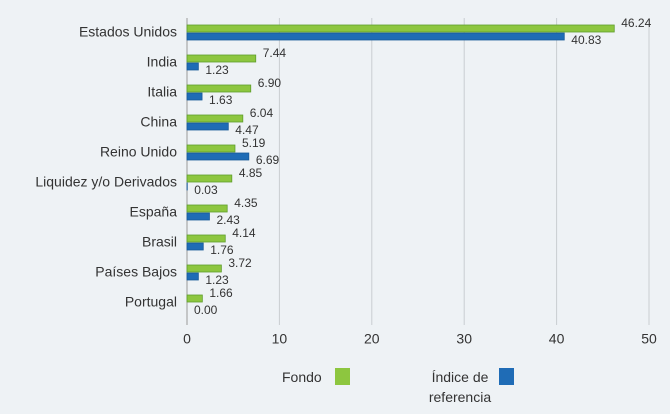 The image size is (670, 414). I want to click on y-tick-label: Países Bajos, so click(136, 272).